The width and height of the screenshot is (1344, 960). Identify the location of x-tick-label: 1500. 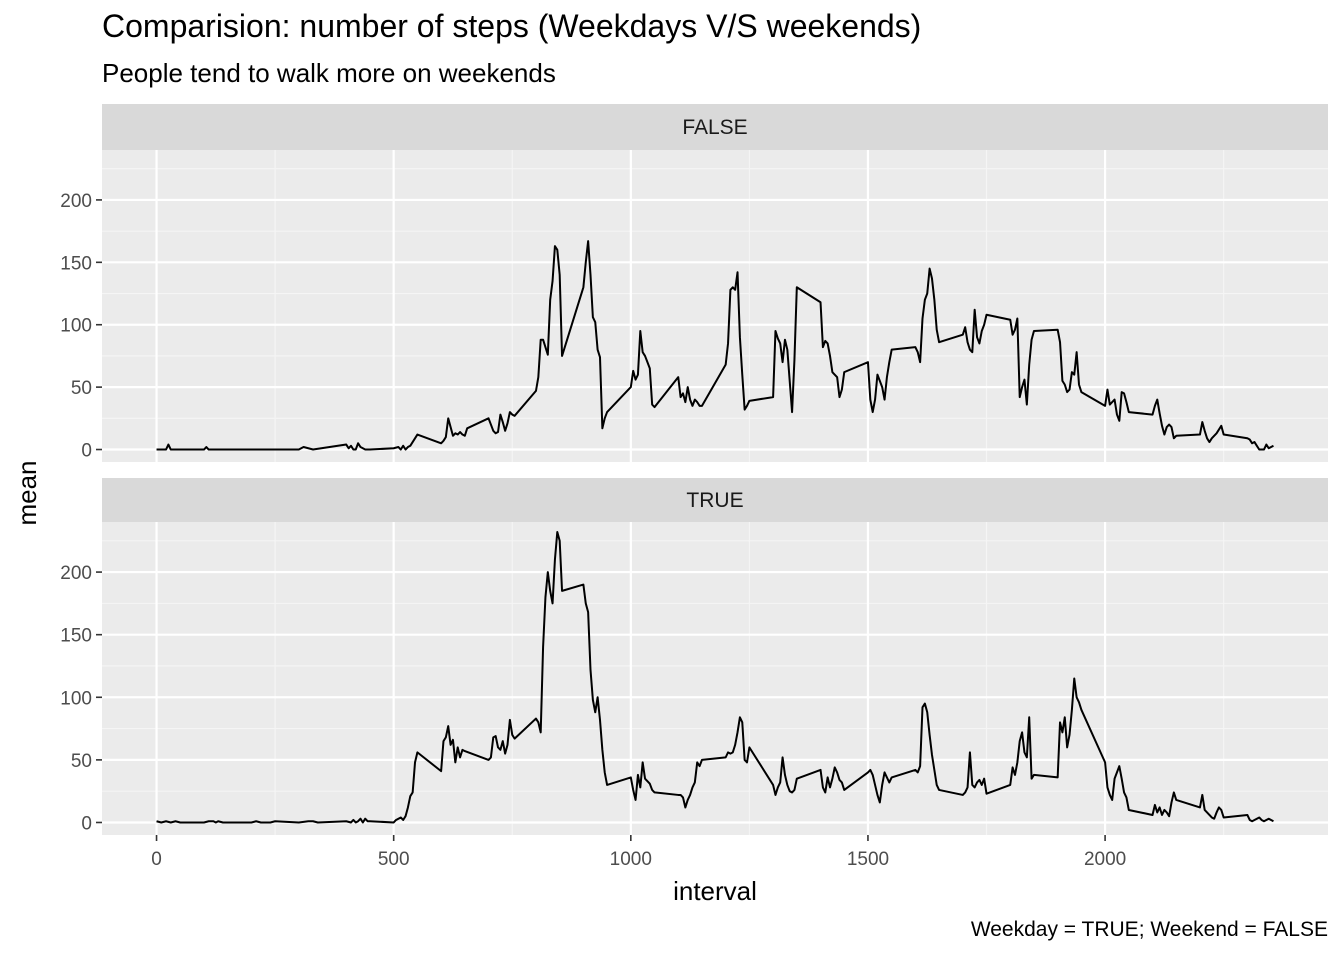
(868, 859).